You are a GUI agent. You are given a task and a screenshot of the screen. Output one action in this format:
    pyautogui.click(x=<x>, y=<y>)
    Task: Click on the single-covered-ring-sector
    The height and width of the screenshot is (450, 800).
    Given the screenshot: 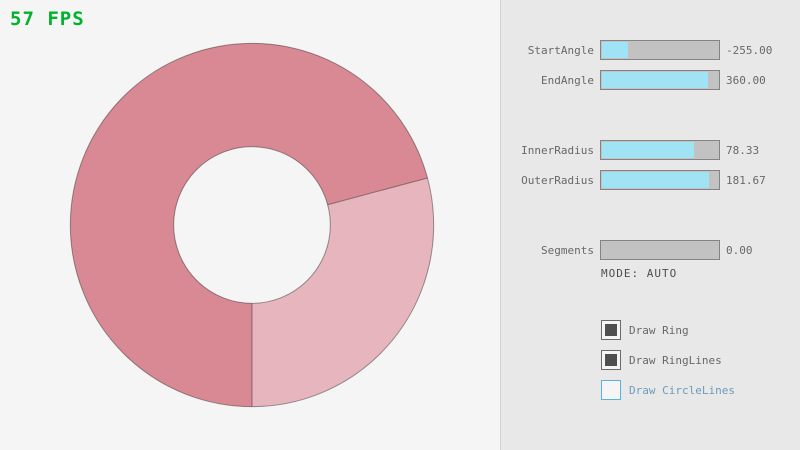 What is the action you would take?
    pyautogui.click(x=343, y=292)
    